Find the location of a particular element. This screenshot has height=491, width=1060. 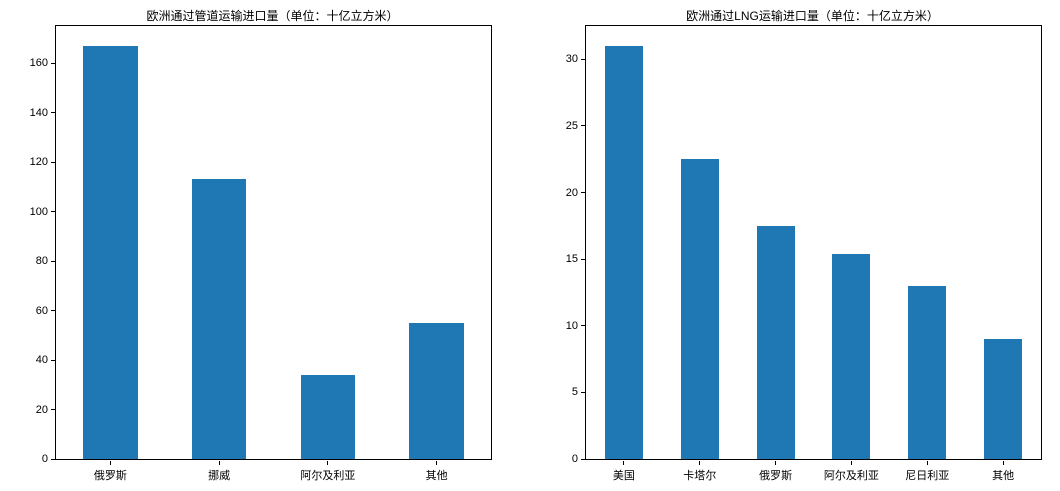

y-tick-label: 5 is located at coordinates (574, 392).